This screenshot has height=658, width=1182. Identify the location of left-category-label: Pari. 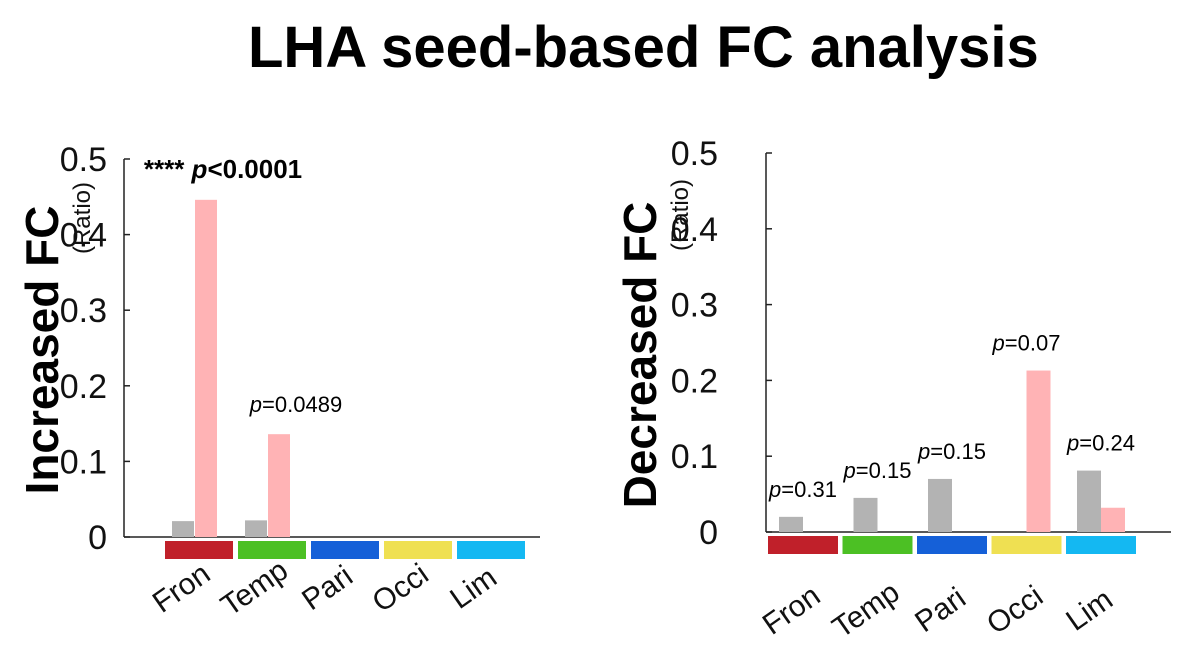
(327, 588).